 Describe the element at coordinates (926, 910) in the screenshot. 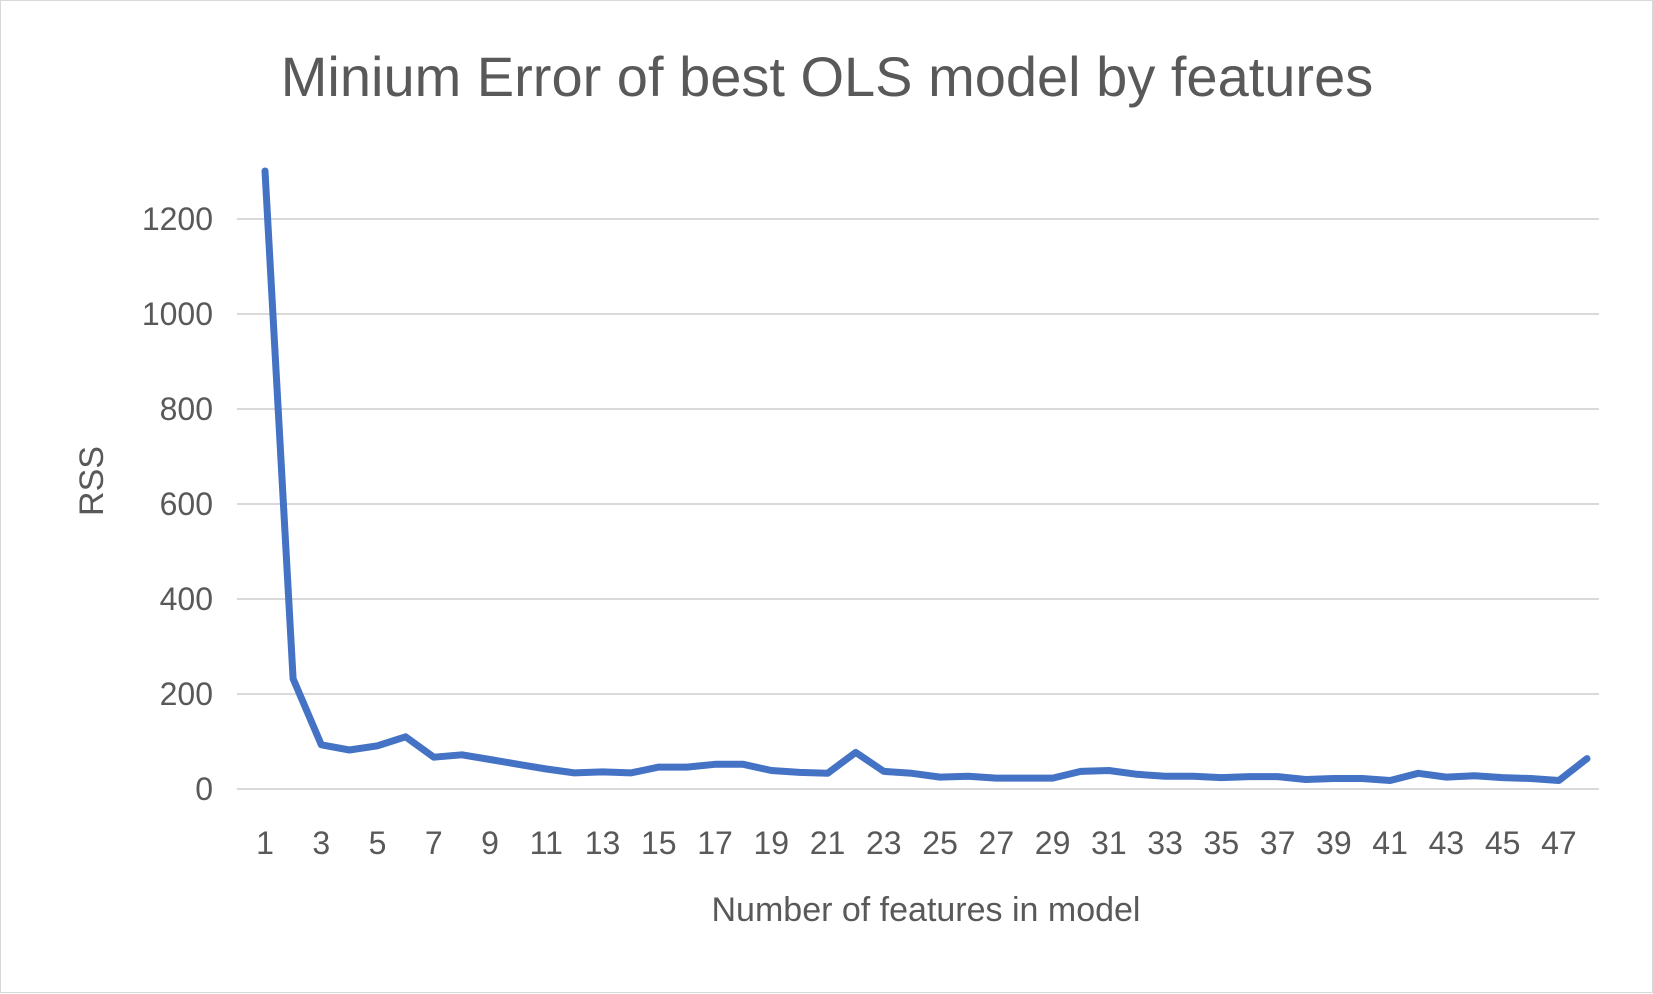

I see `x-axis-title: Number of features in model` at that location.